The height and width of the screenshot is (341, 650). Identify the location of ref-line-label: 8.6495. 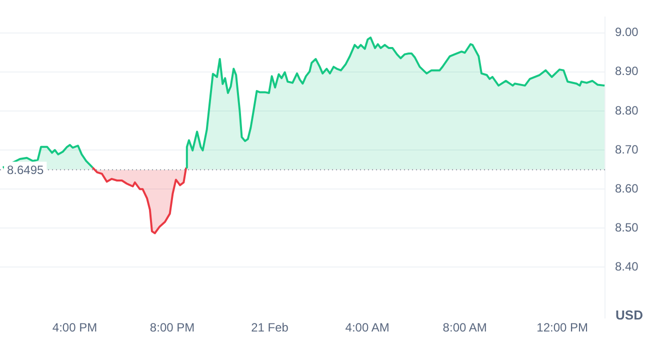
(25, 170).